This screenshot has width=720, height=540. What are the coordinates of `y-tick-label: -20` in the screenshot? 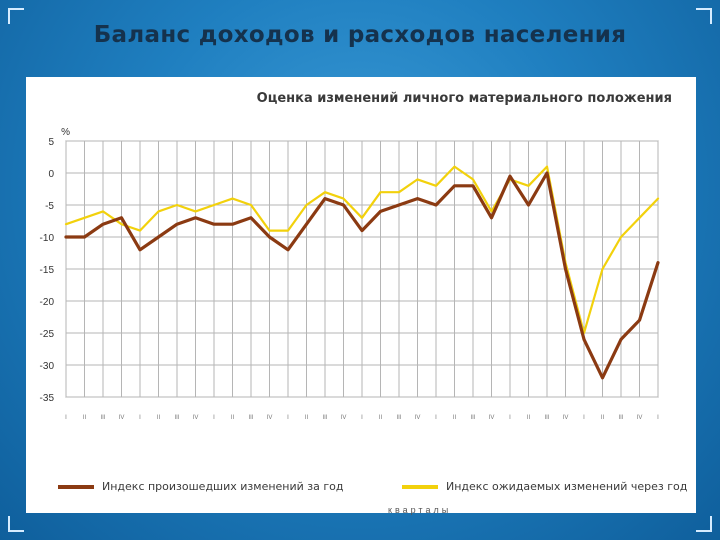 It's located at (47, 302).